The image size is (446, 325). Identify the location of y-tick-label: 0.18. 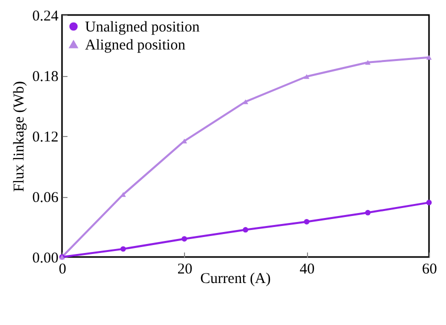
(45, 77).